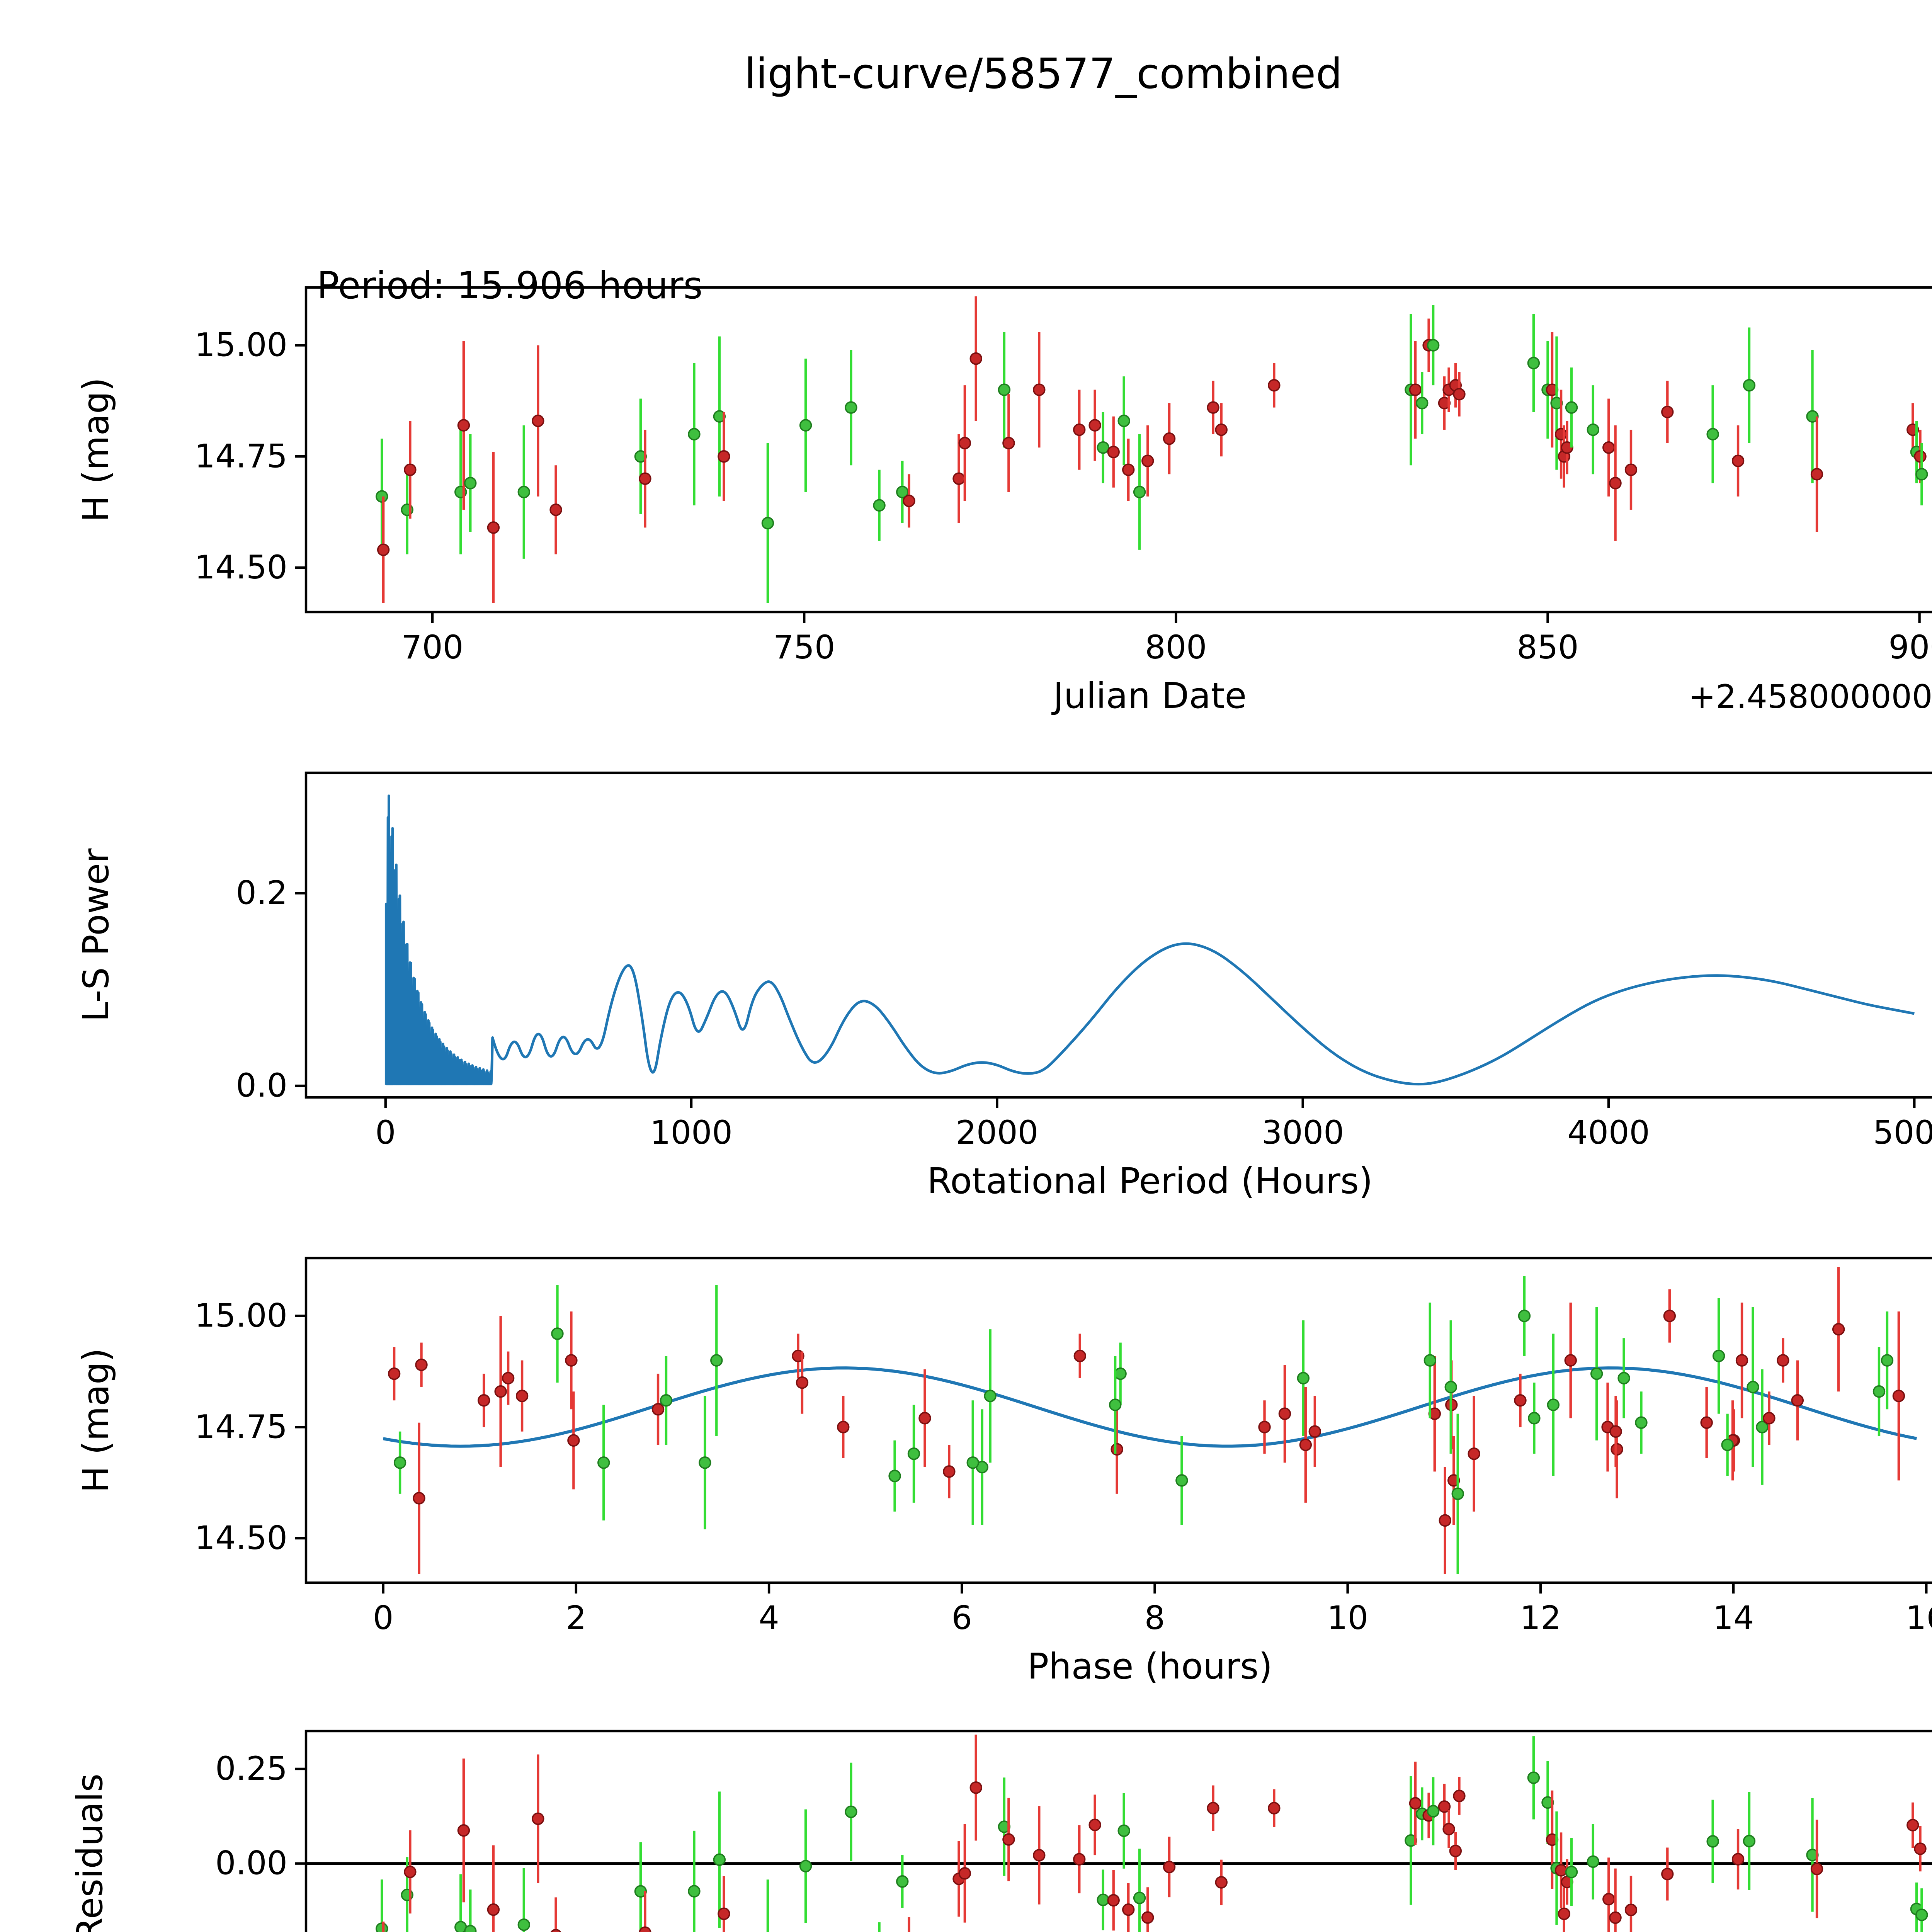 Image resolution: width=1932 pixels, height=1932 pixels. What do you see at coordinates (997, 1133) in the screenshot?
I see `x-tick-label: 2000` at bounding box center [997, 1133].